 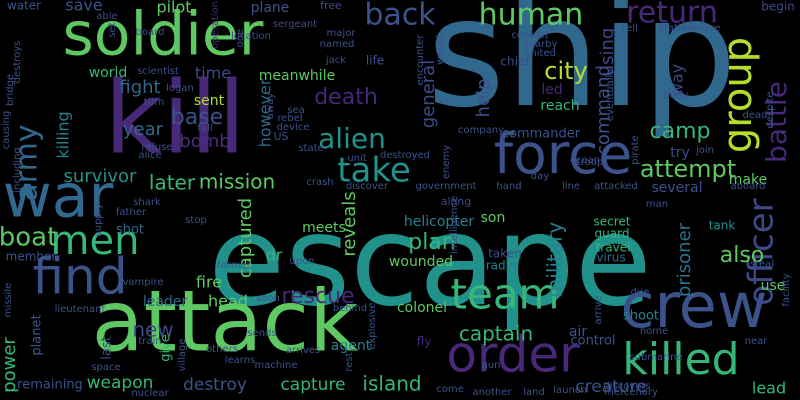 What do you see at coordinates (672, 15) in the screenshot?
I see `word-return: return` at bounding box center [672, 15].